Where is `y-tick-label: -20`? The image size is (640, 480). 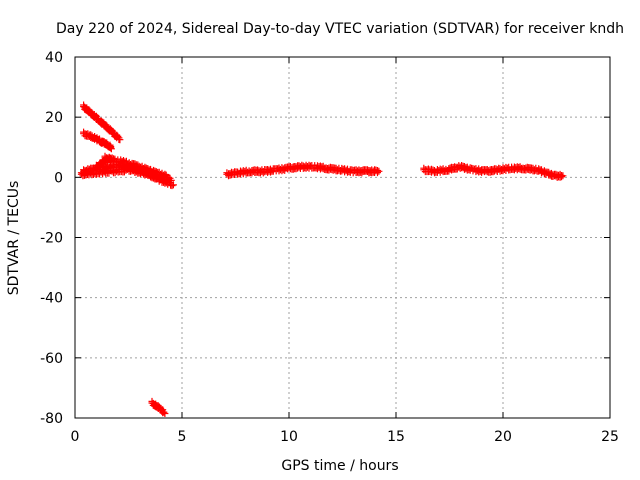
y-tick-label: -20 is located at coordinates (51, 239).